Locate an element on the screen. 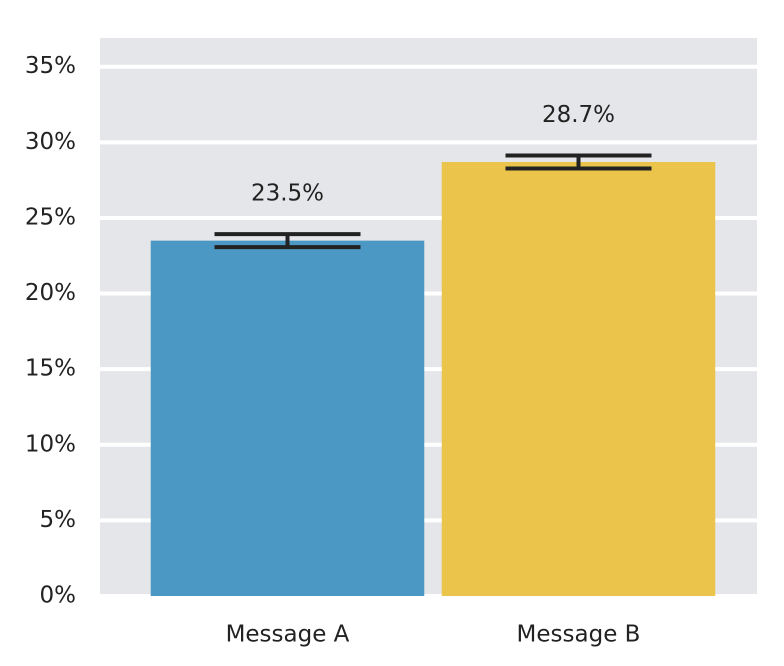 This screenshot has width=784, height=666. y-tick-label: 5% is located at coordinates (58, 520).